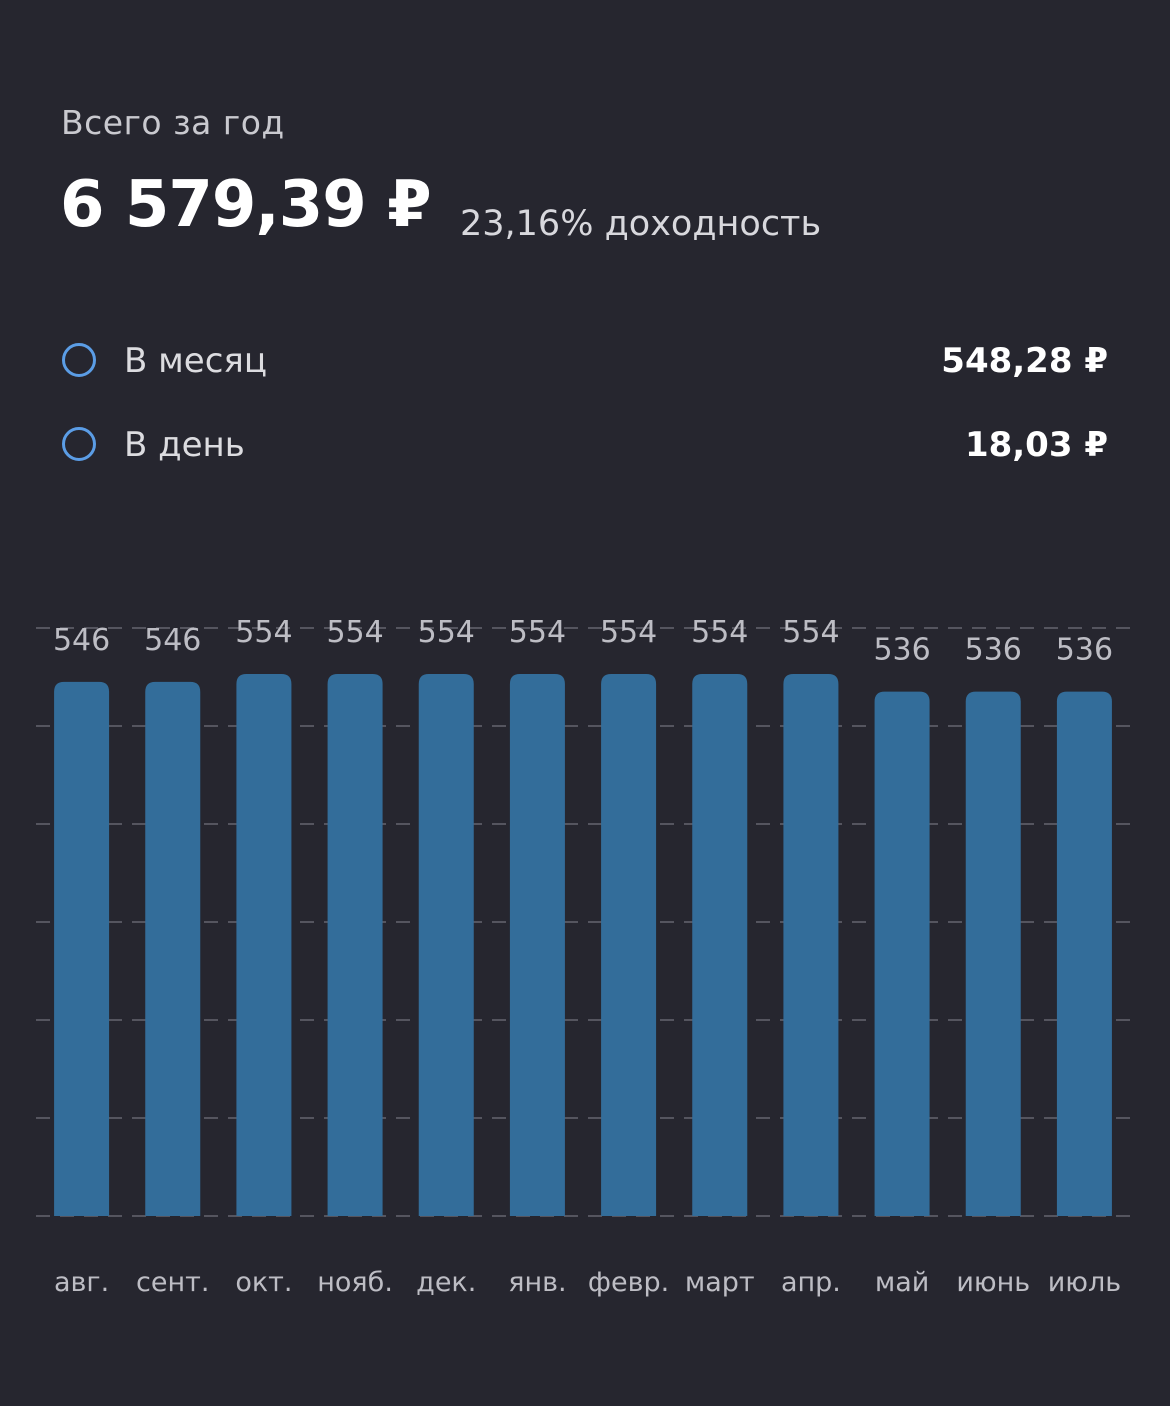  I want to click on total-amount: 6 579,39 ₽, so click(246, 205).